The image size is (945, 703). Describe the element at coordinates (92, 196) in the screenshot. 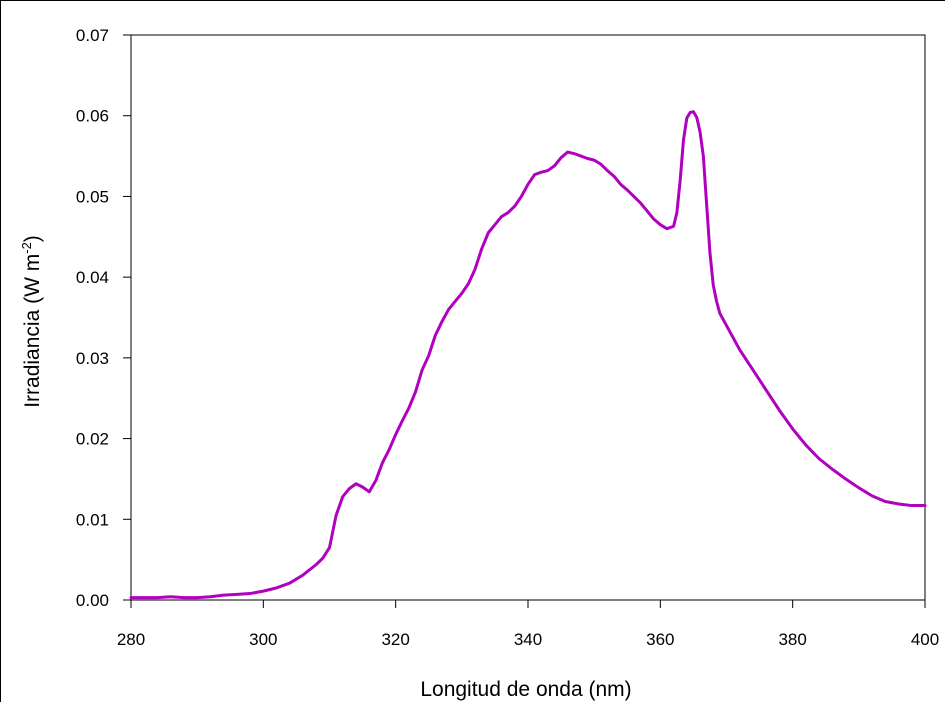

I see `y-tick-label: 0.05` at that location.